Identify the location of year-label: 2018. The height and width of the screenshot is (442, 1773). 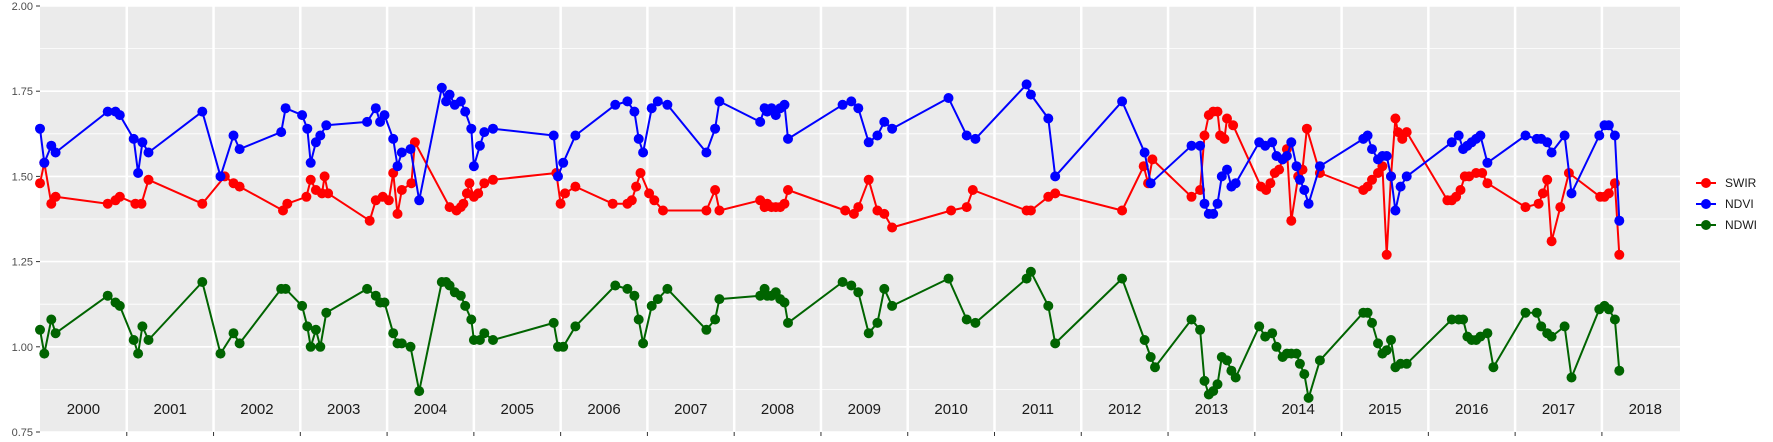
(1645, 409).